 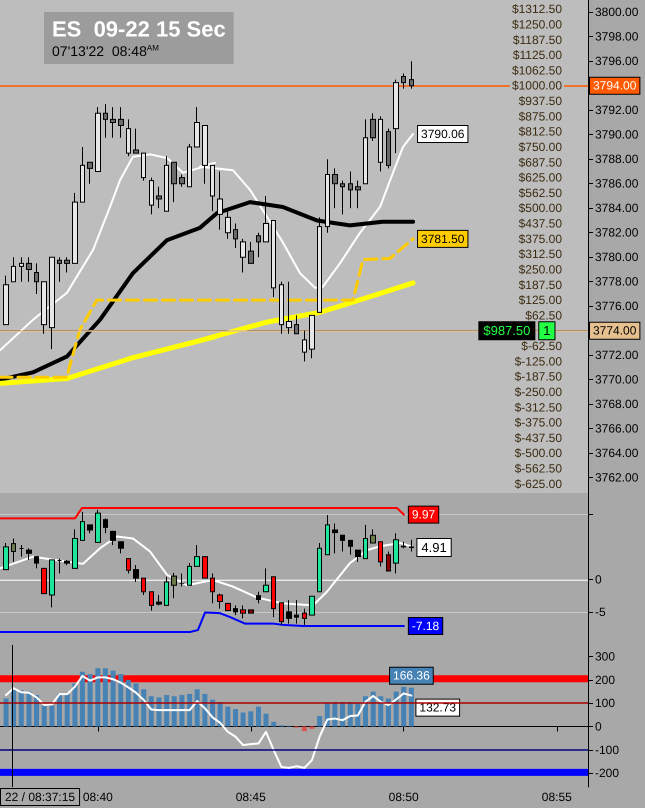 I want to click on y-tick-label: 3798.00, so click(x=617, y=37).